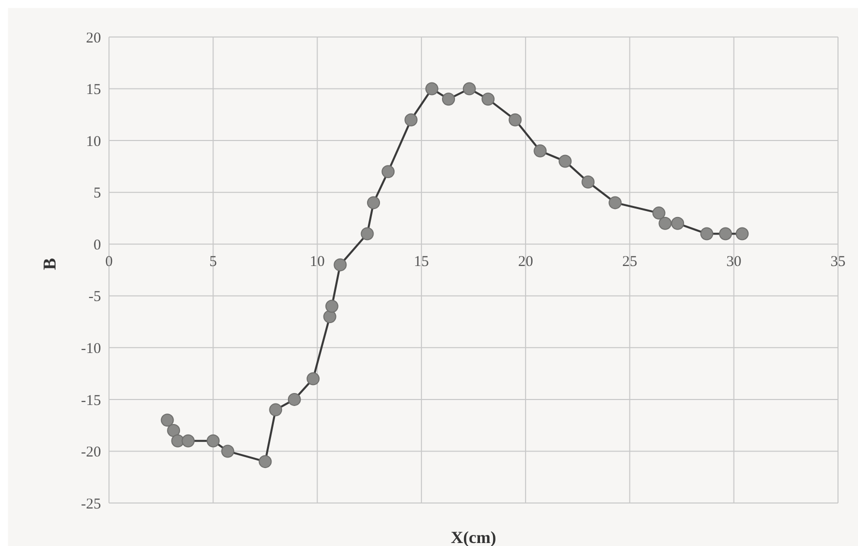 This screenshot has height=546, width=858. What do you see at coordinates (91, 348) in the screenshot?
I see `y-tick-label: -10` at bounding box center [91, 348].